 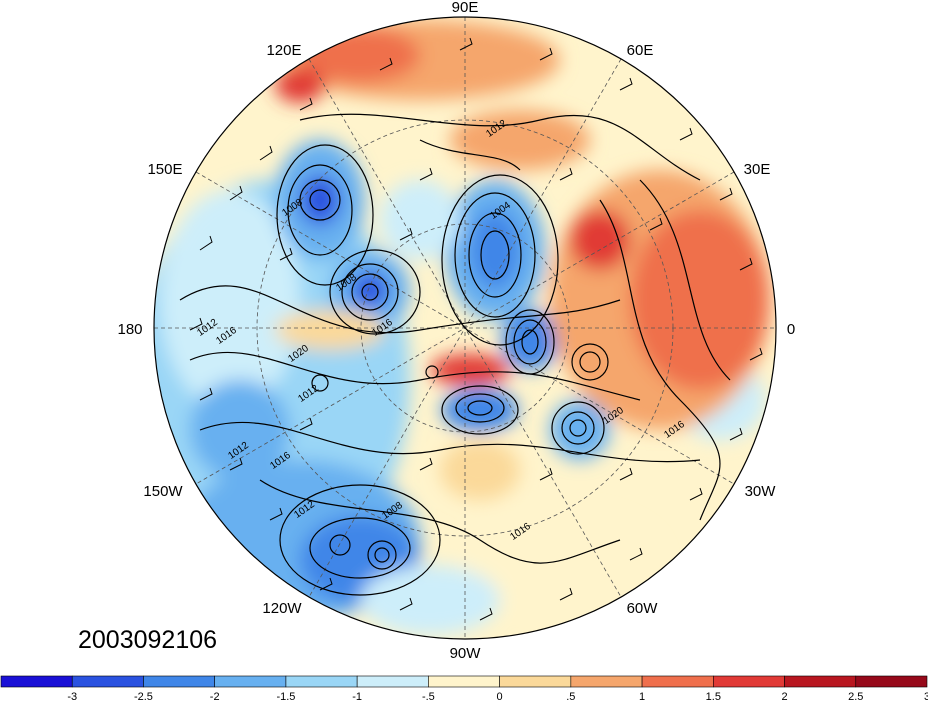 What do you see at coordinates (926, 696) in the screenshot?
I see `colorbar-tick-label: 3` at bounding box center [926, 696].